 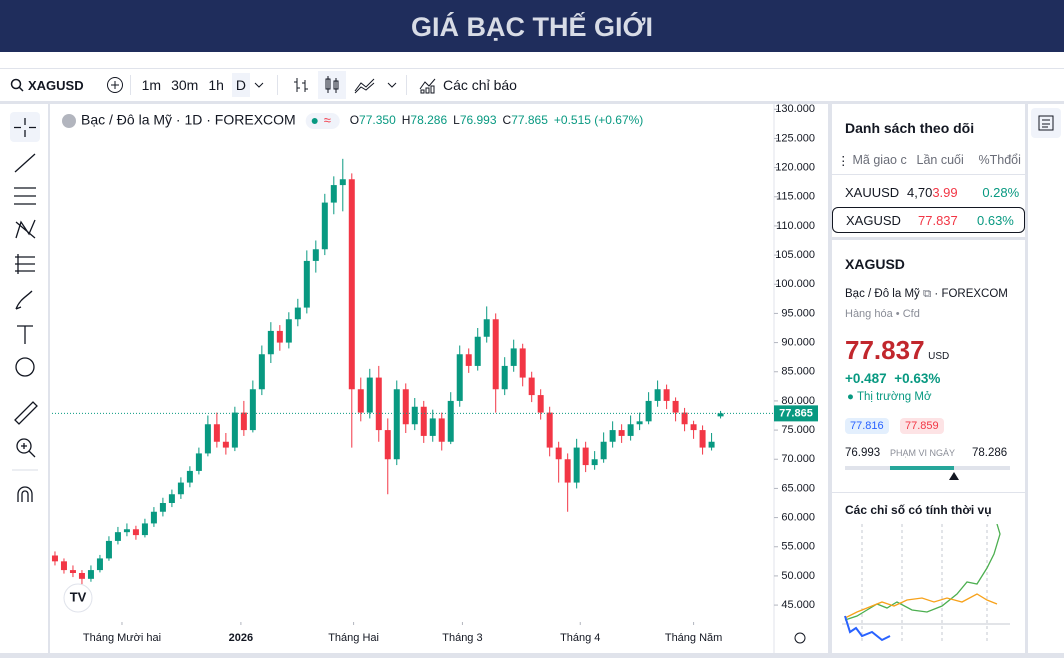 I want to click on y-tick-label: 130.000, so click(x=795, y=109).